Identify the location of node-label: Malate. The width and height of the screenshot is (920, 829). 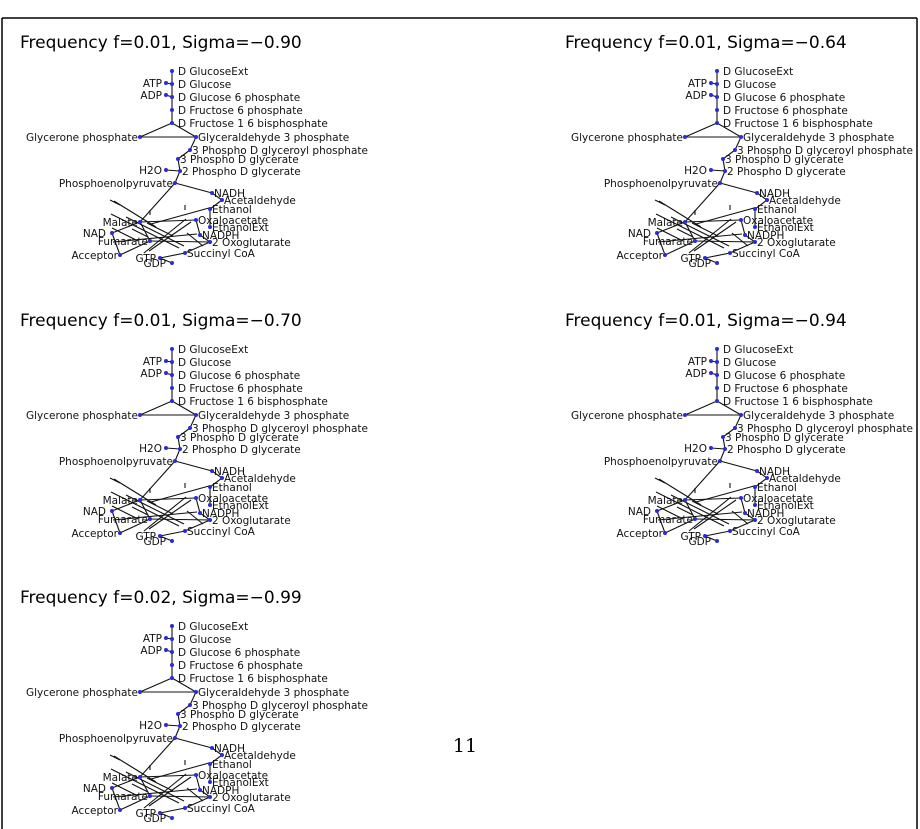
(120, 778).